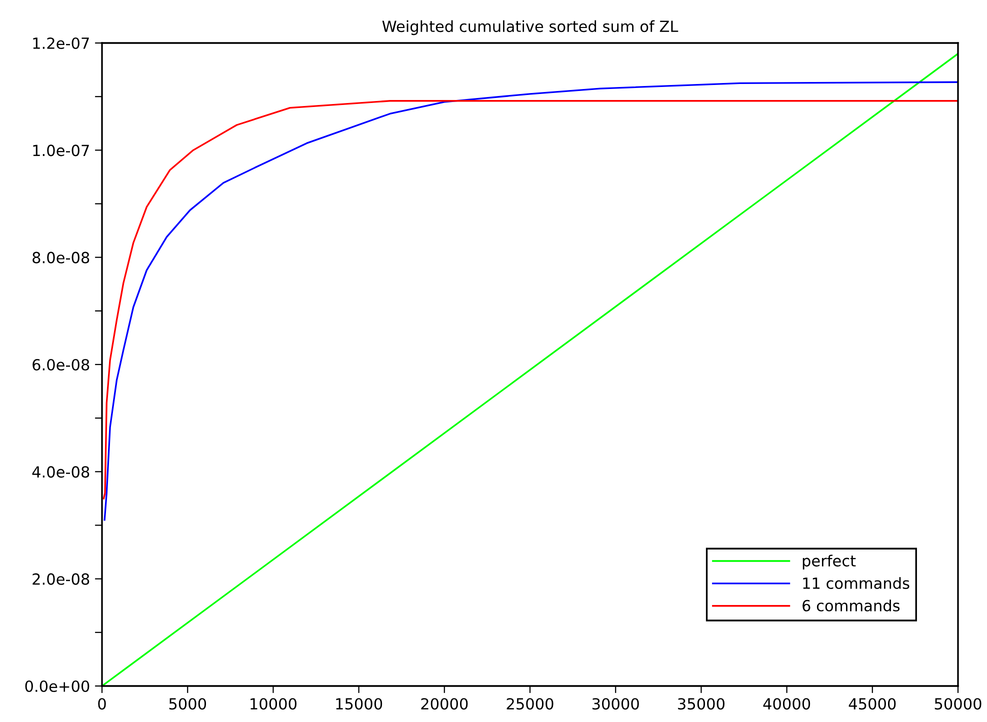  Describe the element at coordinates (530, 704) in the screenshot. I see `x-tick-label: 25000` at that location.